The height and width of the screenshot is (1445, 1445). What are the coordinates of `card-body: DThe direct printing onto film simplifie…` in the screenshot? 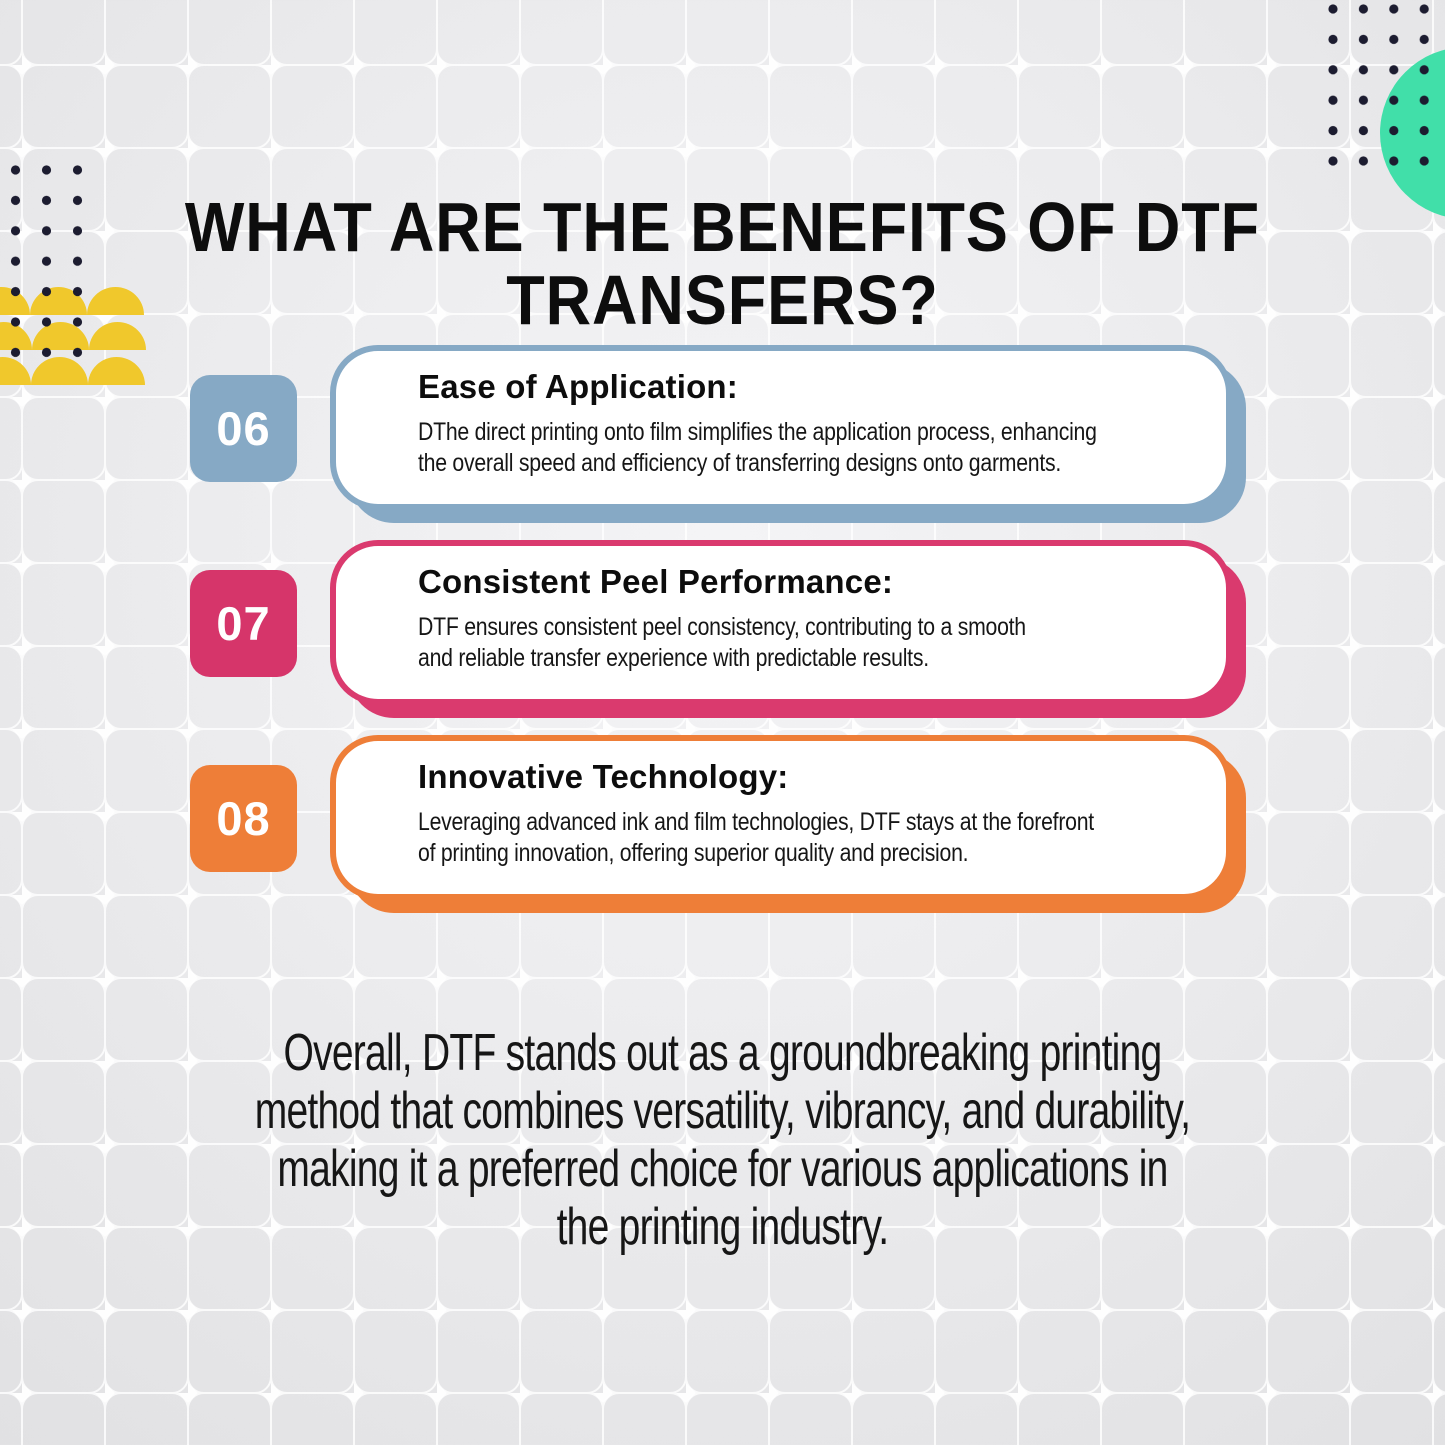 It's located at (757, 448).